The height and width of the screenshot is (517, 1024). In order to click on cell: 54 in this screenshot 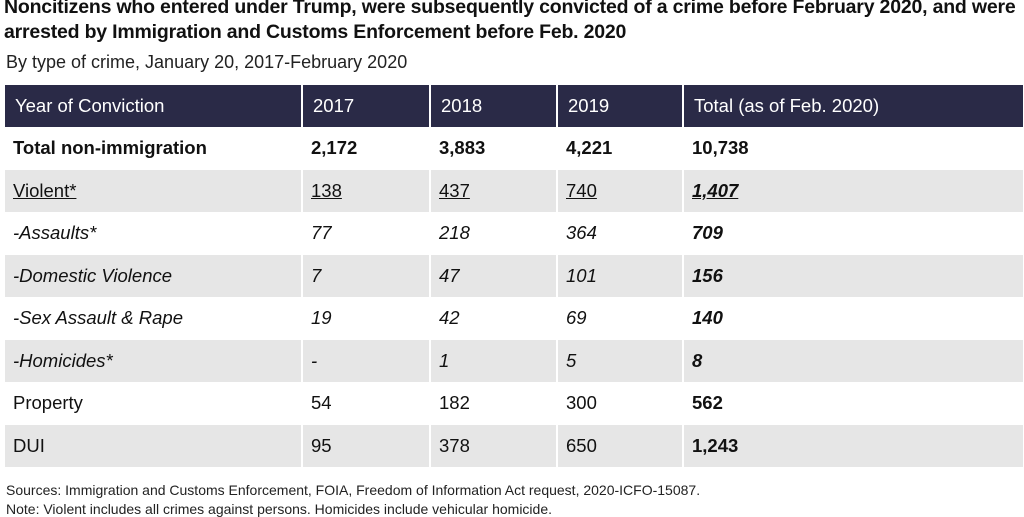, I will do `click(365, 403)`.